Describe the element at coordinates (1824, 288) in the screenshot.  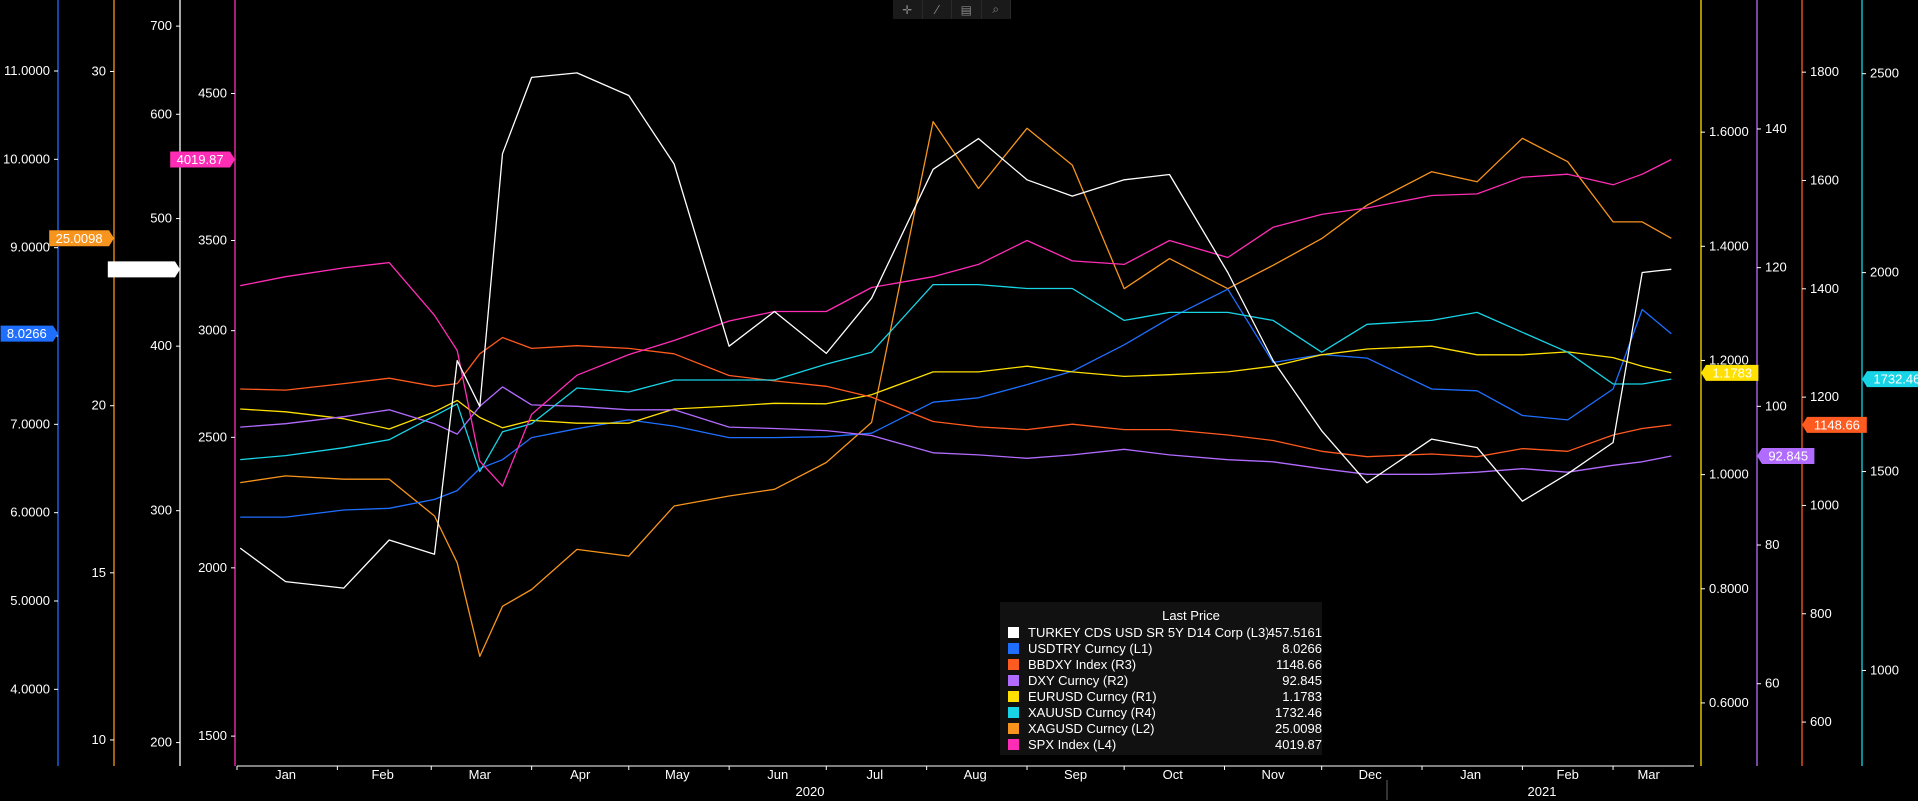
I see `axis-tick-label: 1400` at that location.